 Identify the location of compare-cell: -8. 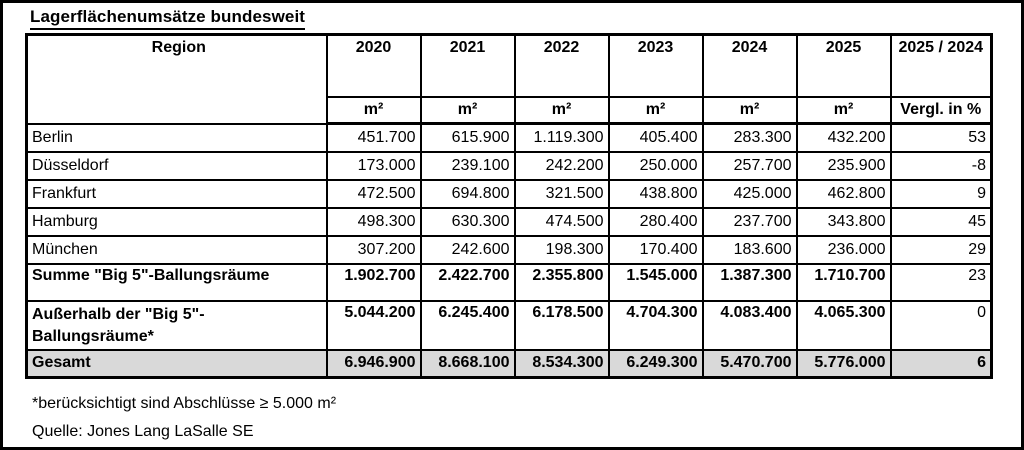
(941, 165).